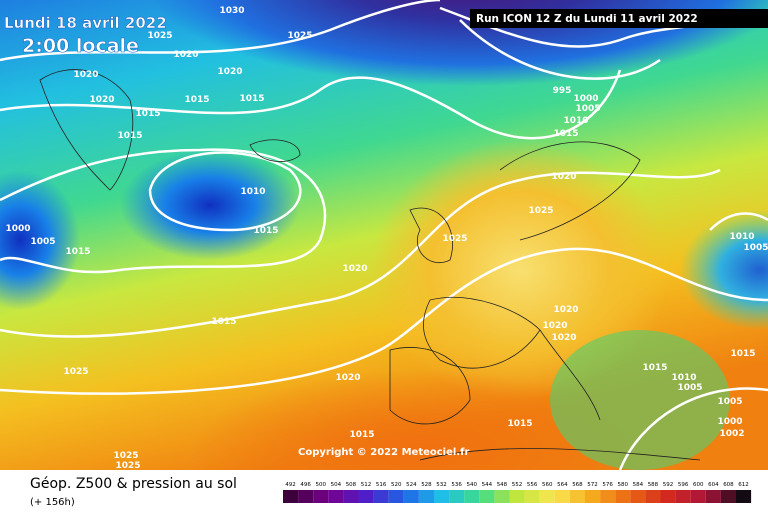 This screenshot has width=768, height=512. What do you see at coordinates (653, 485) in the screenshot?
I see `scale-tick-label: 588` at bounding box center [653, 485].